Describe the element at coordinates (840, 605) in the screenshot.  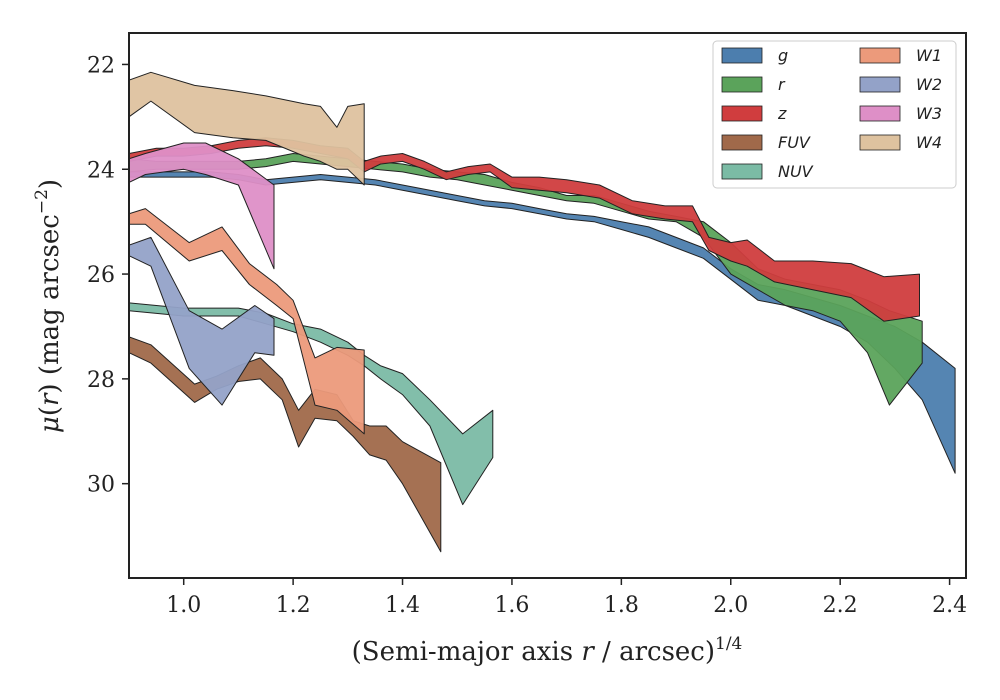
I see `x-tick-label: 2.2` at that location.